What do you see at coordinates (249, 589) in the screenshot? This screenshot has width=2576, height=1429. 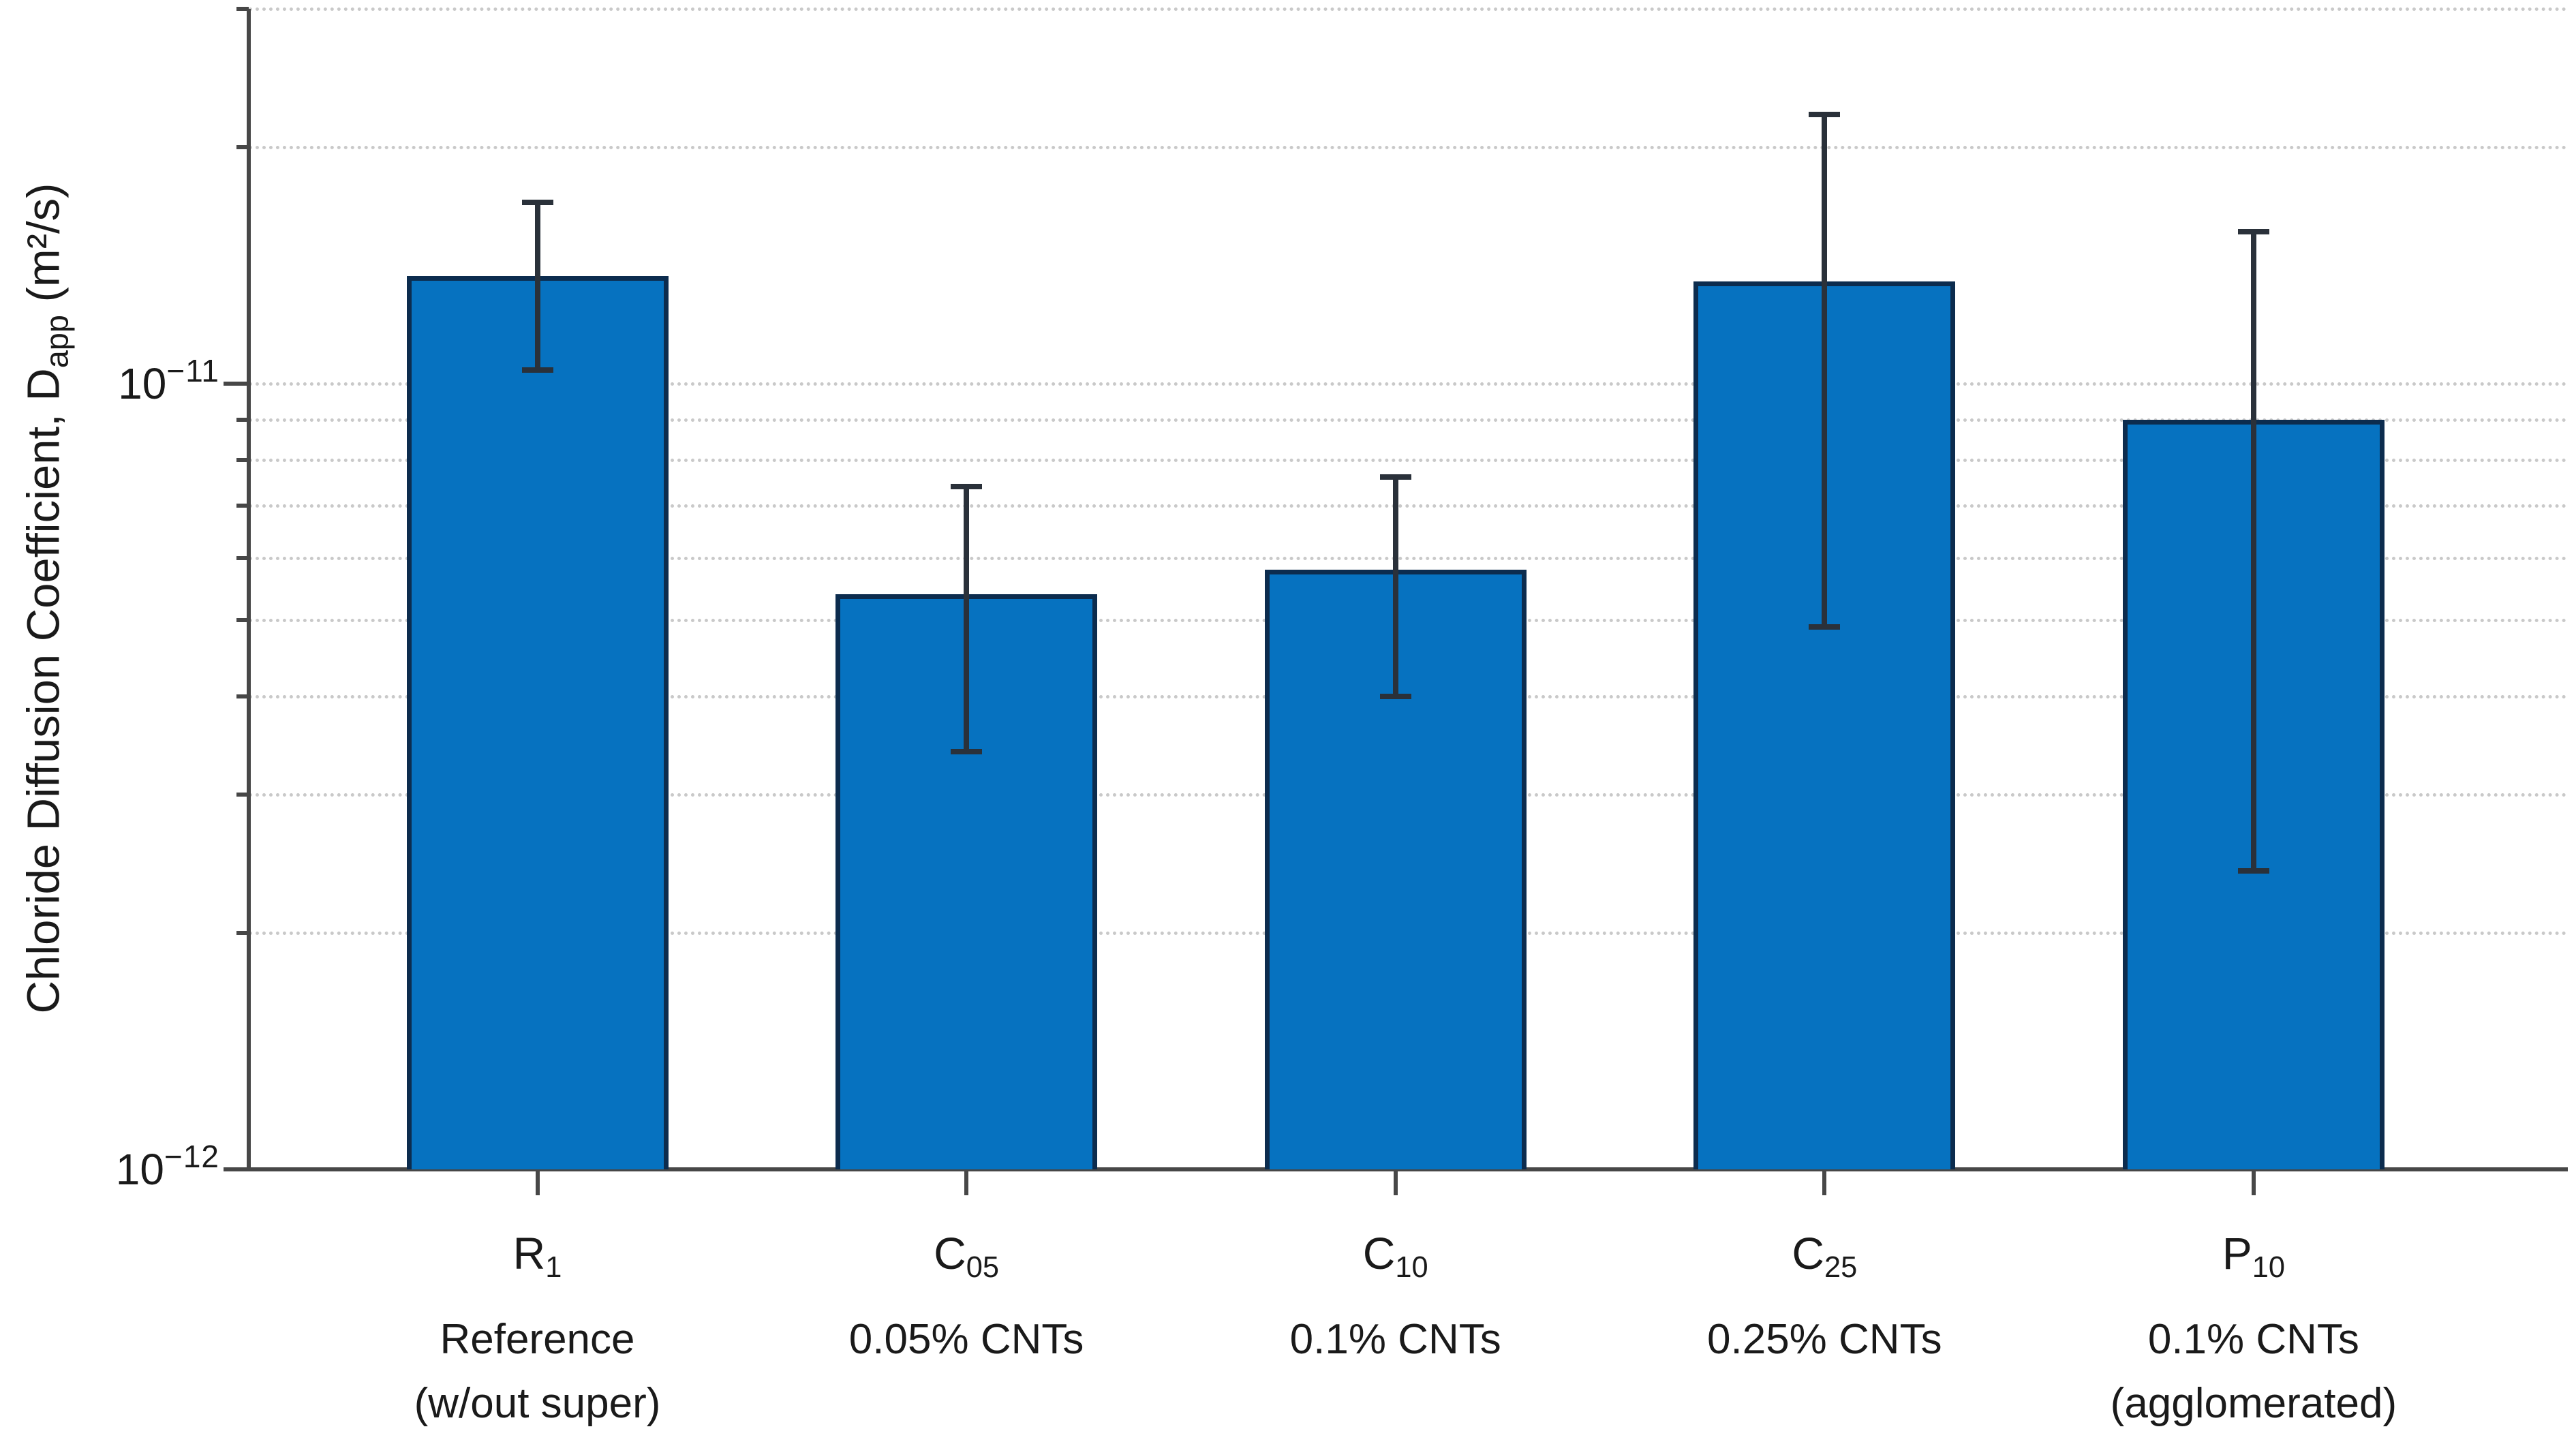 I see `y-axis-line` at bounding box center [249, 589].